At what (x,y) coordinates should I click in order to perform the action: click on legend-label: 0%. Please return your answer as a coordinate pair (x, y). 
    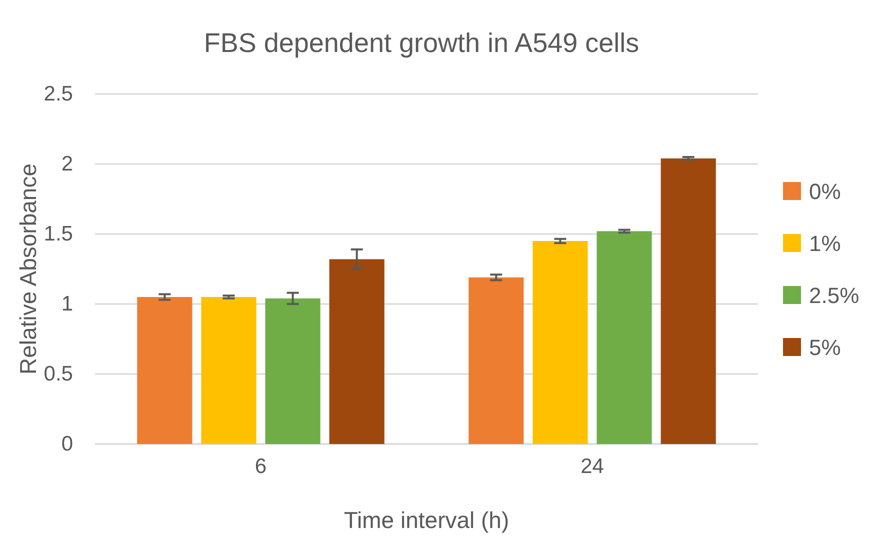
    Looking at the image, I should click on (825, 191).